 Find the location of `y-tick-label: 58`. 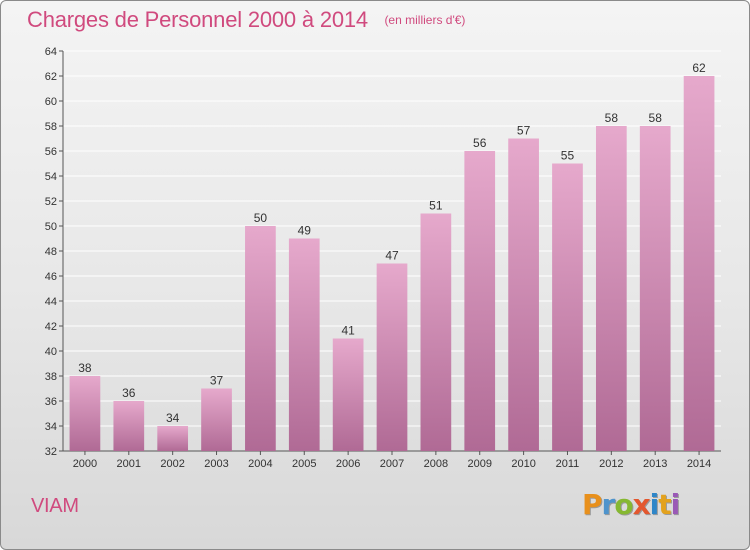

y-tick-label: 58 is located at coordinates (51, 127).